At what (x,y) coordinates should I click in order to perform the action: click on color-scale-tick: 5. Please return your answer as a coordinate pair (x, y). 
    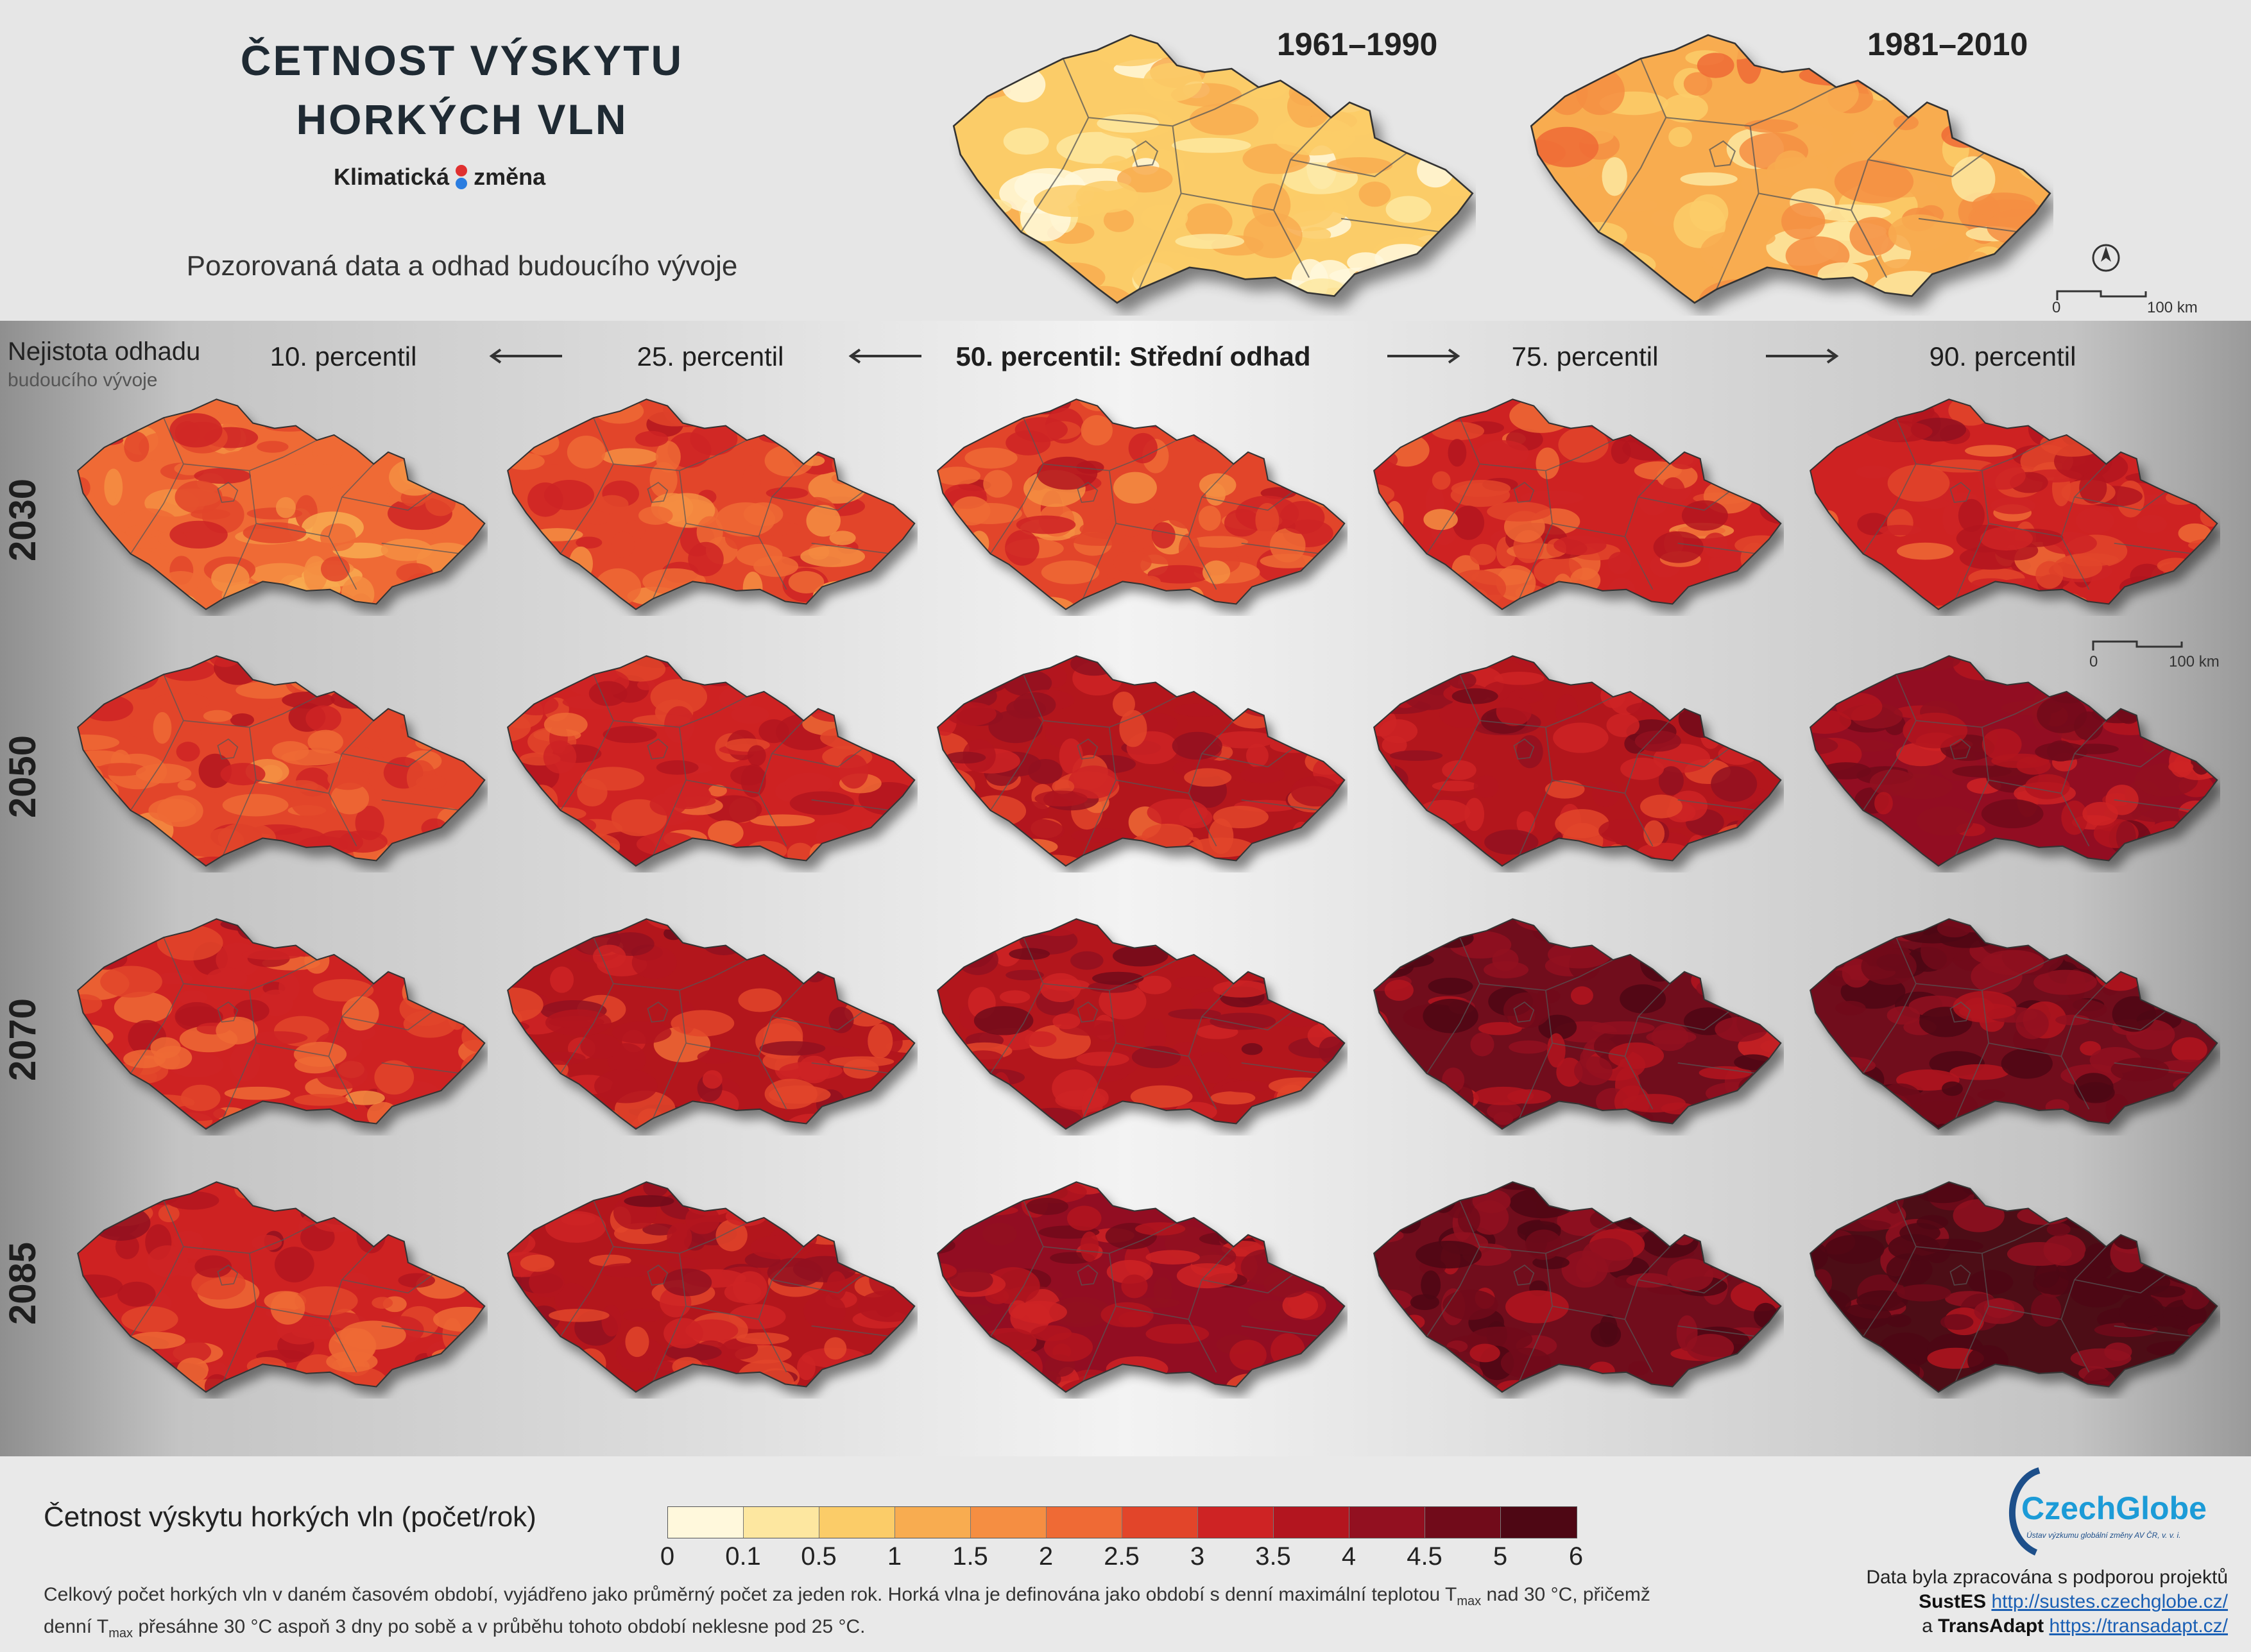
    Looking at the image, I should click on (1500, 1556).